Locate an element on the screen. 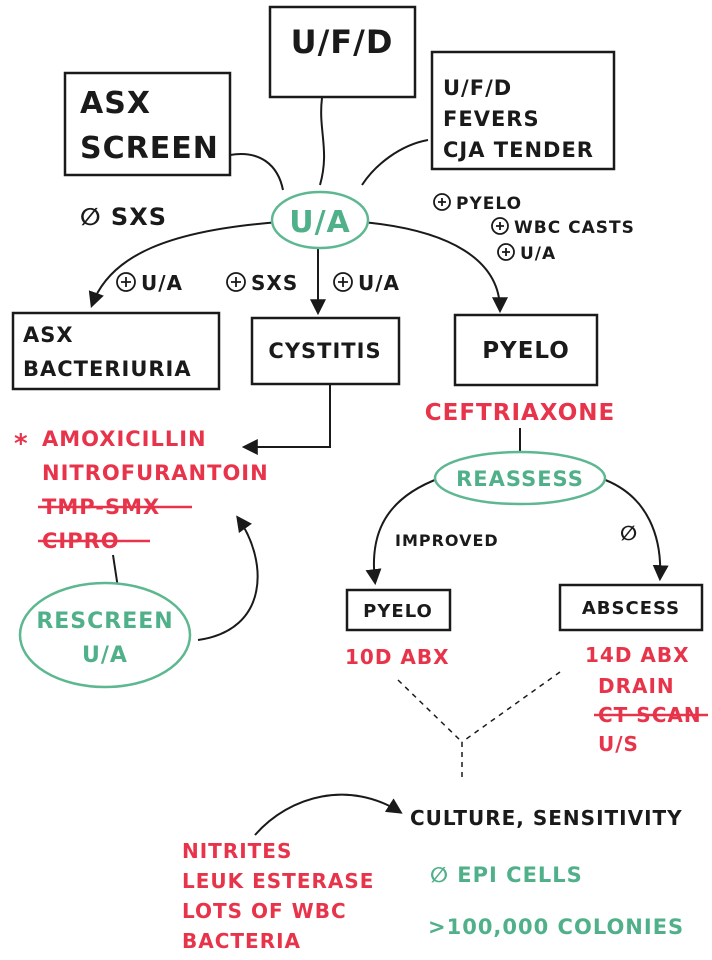 Image resolution: width=712 pixels, height=960 pixels. abscess-tx-drain: DRAIN is located at coordinates (636, 686).